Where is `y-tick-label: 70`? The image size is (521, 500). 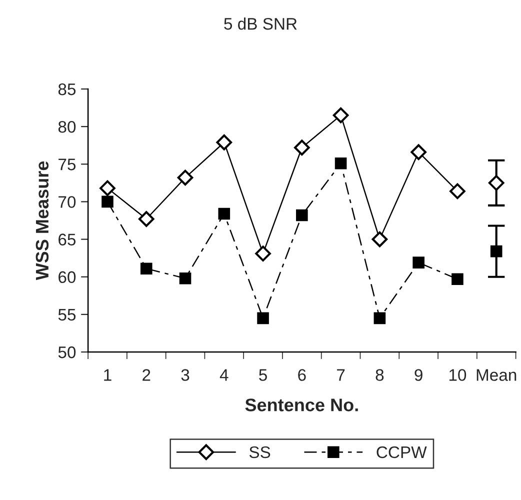
y-tick-label: 70 is located at coordinates (67, 202).